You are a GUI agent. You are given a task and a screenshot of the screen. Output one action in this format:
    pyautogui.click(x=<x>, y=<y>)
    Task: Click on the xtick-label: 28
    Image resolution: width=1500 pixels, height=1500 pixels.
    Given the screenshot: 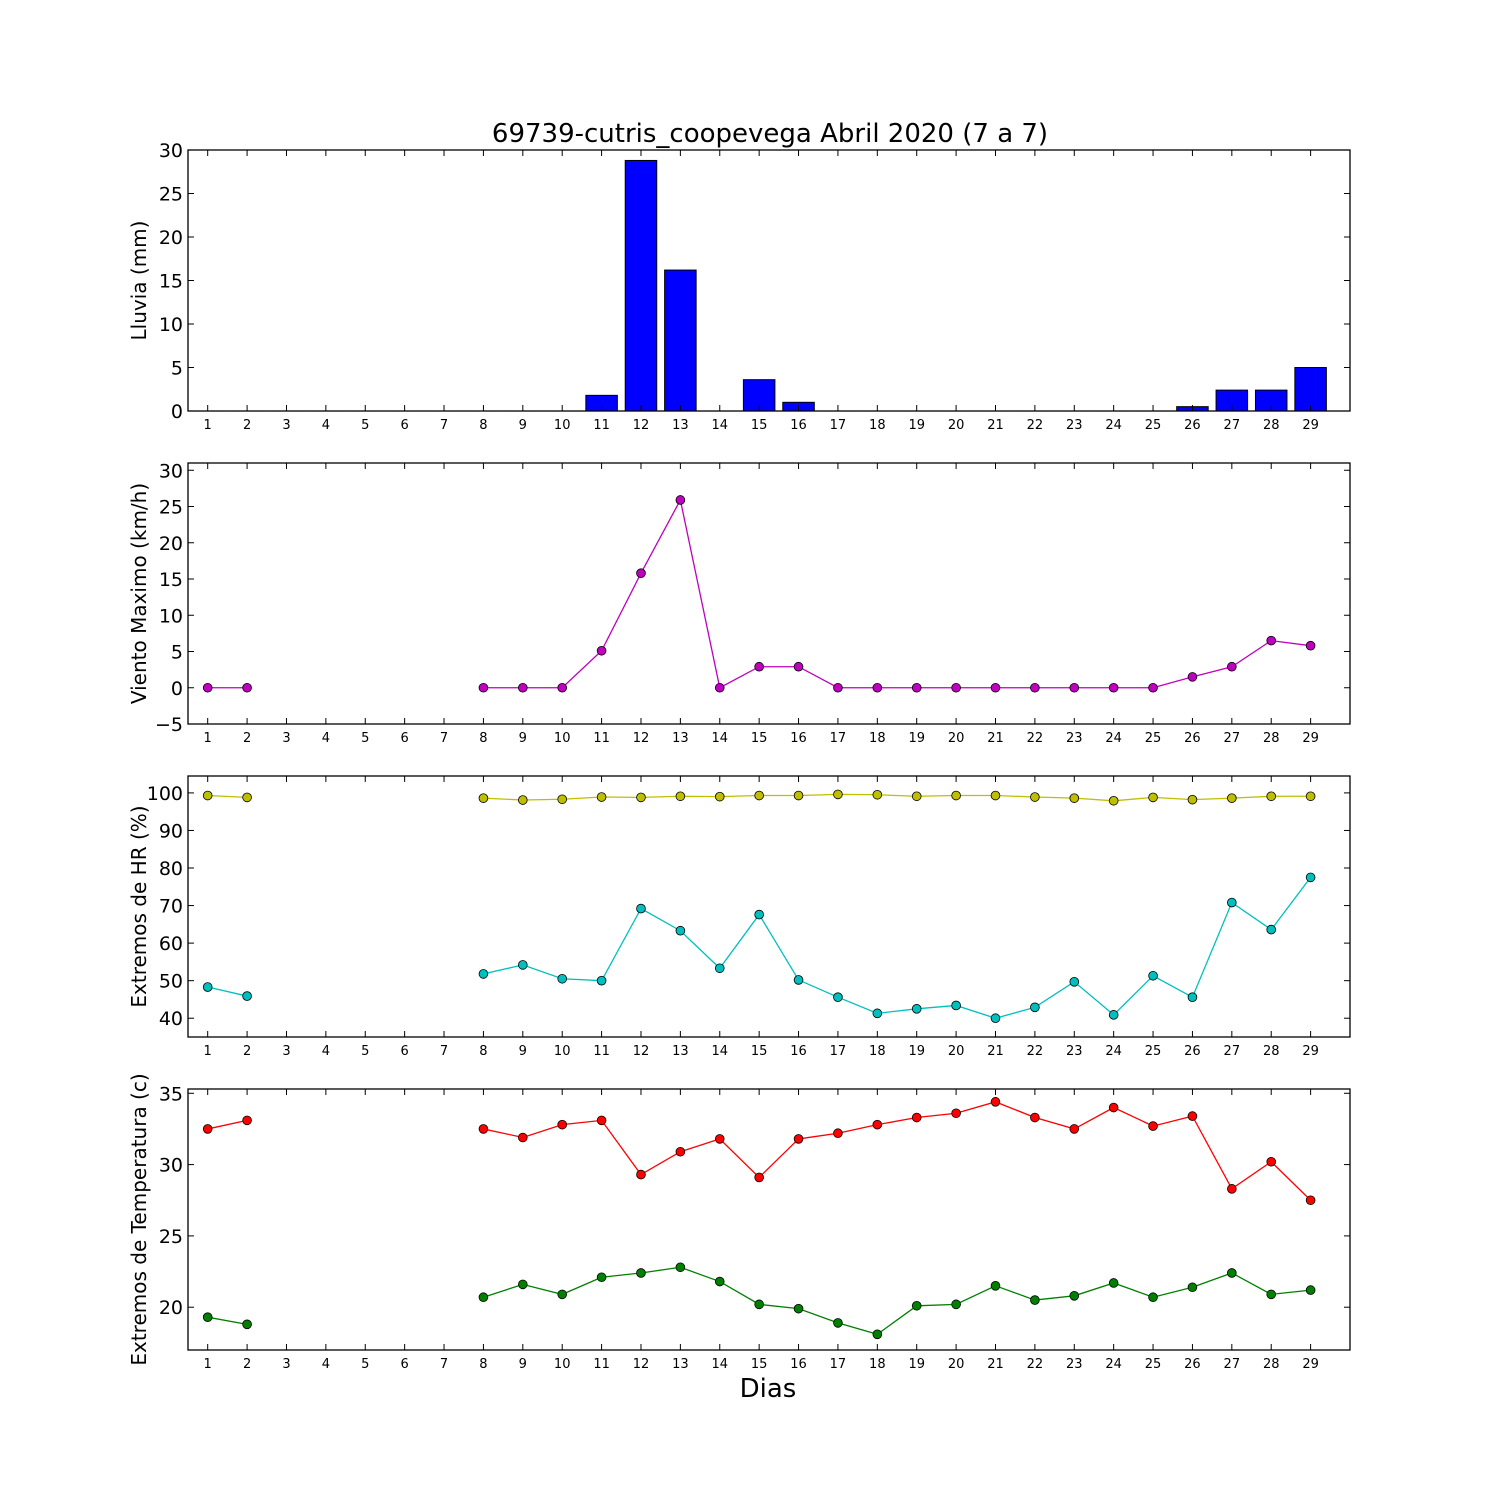 What is the action you would take?
    pyautogui.click(x=1271, y=738)
    